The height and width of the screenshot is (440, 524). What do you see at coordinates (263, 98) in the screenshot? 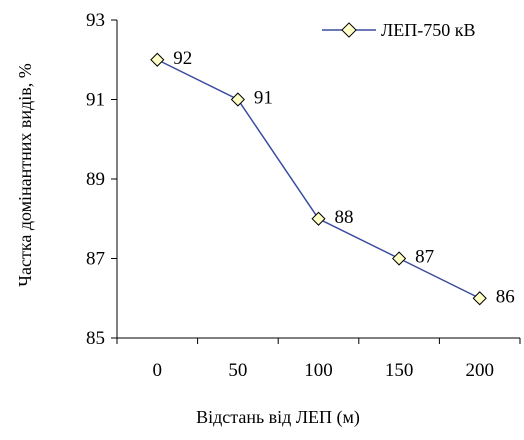
I see `data-label: 91` at bounding box center [263, 98].